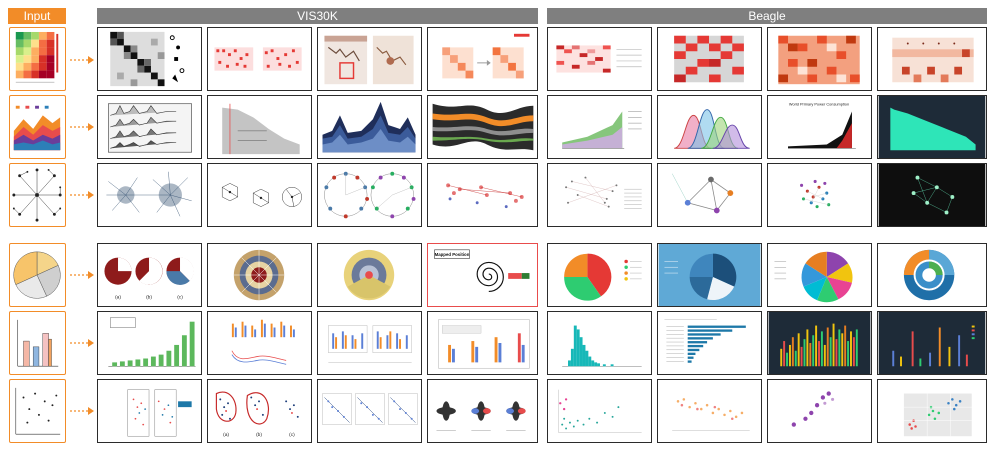  I want to click on vis30k-scatter-2: (a) (b) (c), so click(259, 411).